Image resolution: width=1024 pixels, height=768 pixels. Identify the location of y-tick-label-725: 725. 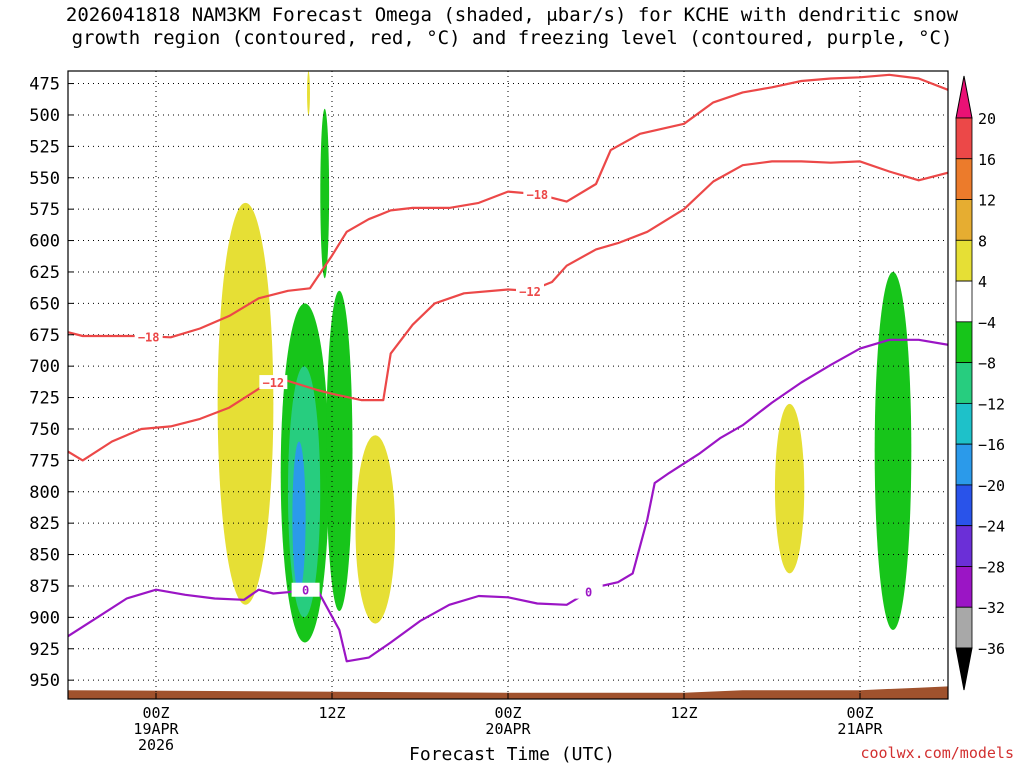
(44, 399).